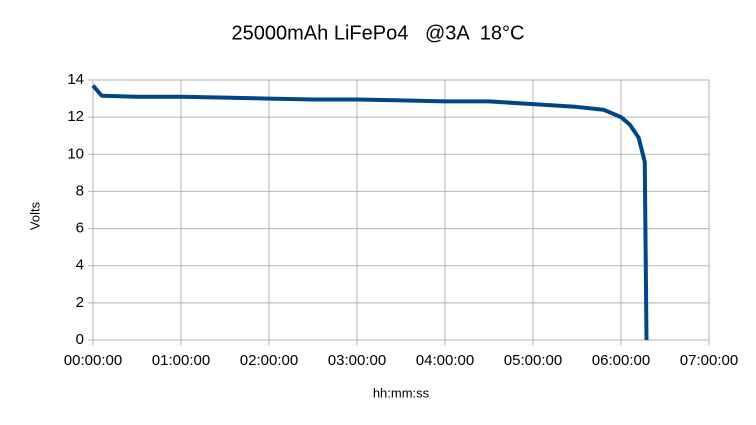  I want to click on x-tick-label: 05:00:00, so click(533, 360).